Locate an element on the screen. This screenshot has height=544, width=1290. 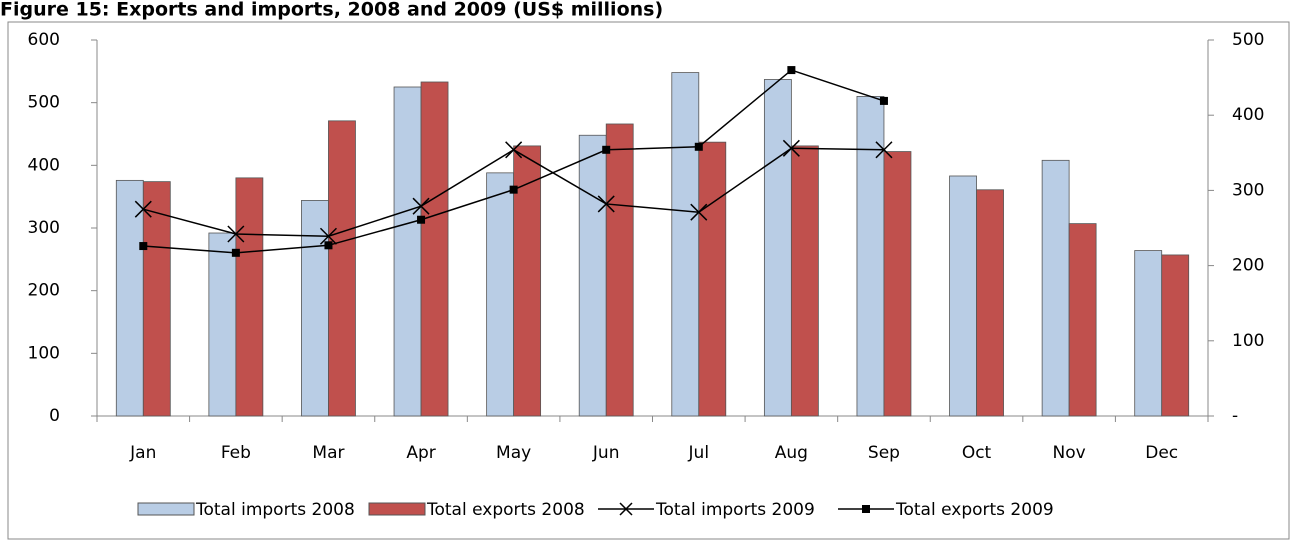
y2-tick-label: 300 is located at coordinates (1248, 190).